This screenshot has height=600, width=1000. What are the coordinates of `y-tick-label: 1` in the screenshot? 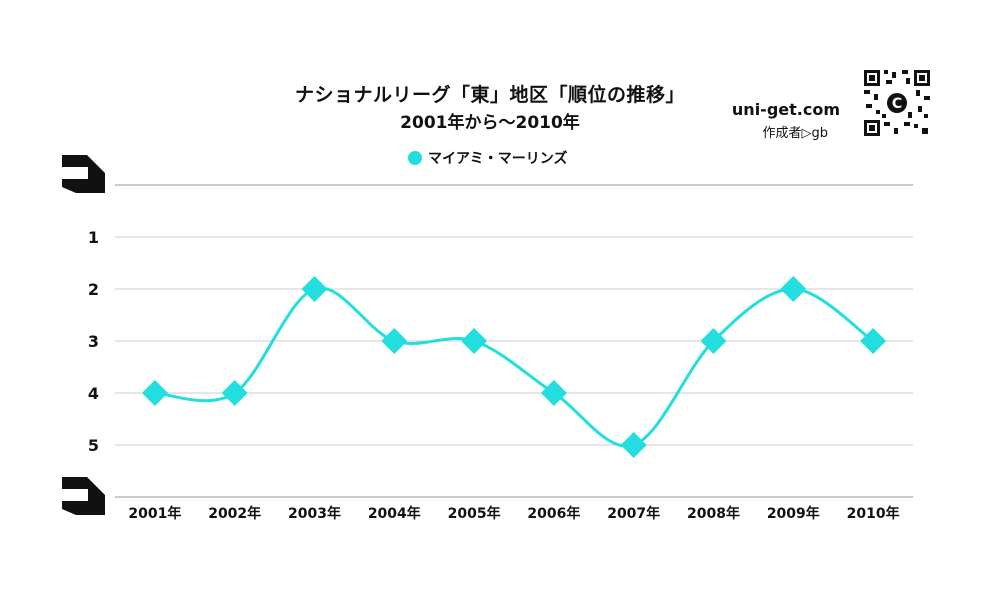 It's located at (93, 237).